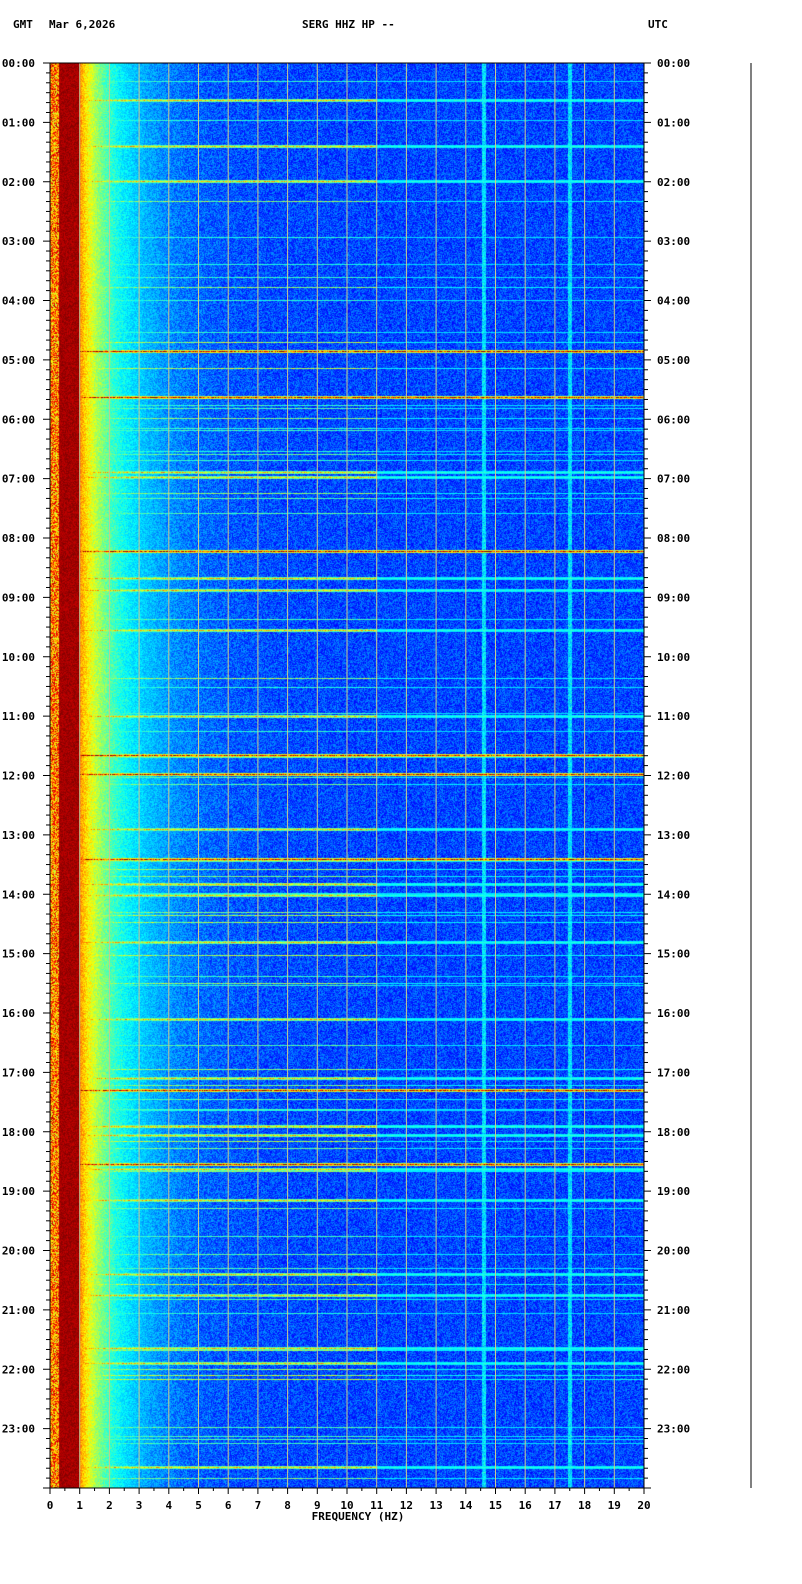  Describe the element at coordinates (287, 1505) in the screenshot. I see `frequency-tick-label: 8` at that location.